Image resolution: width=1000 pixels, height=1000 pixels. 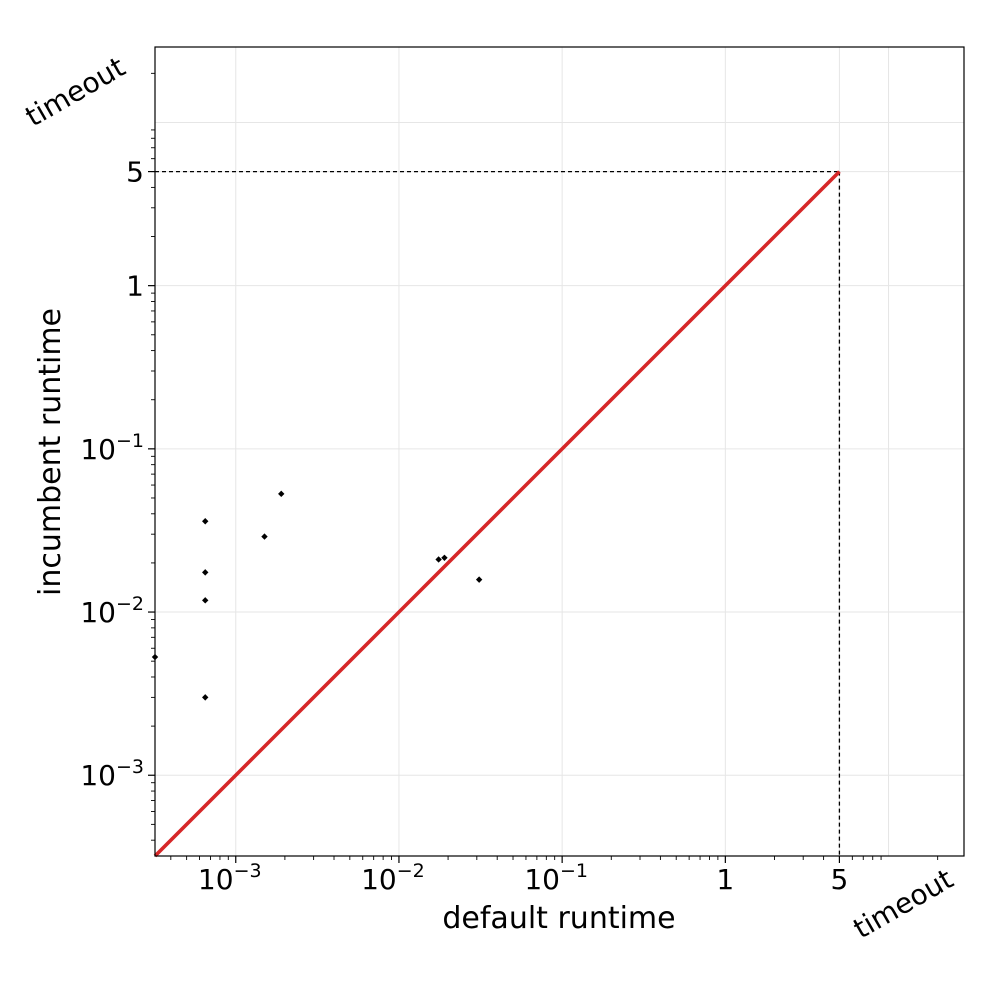 I want to click on y-tick-label: 10⁻², so click(x=112, y=611).